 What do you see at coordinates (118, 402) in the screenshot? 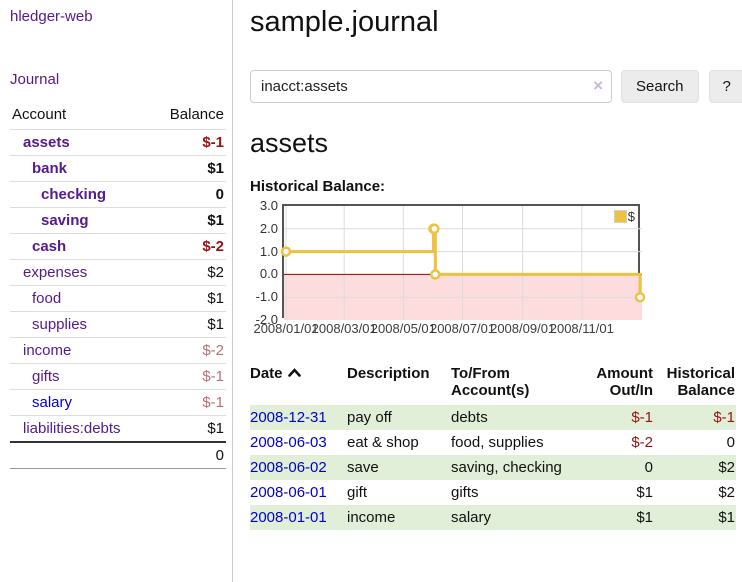
I see `account-row: salary $-1` at bounding box center [118, 402].